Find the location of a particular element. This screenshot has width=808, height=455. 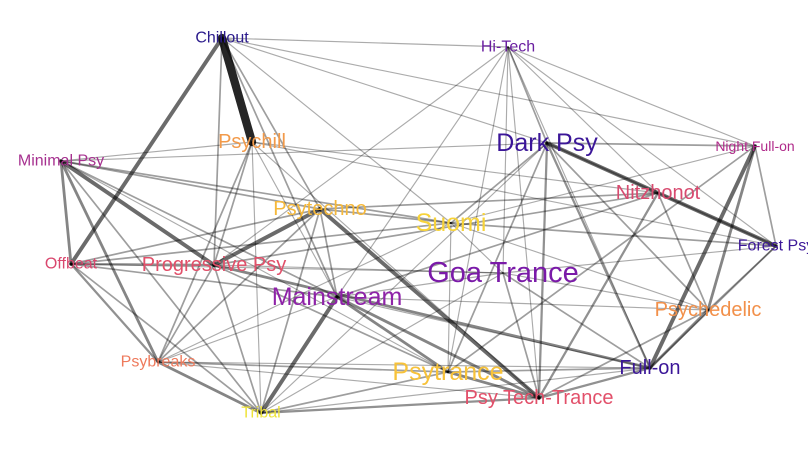

edge-fullon-goatrance is located at coordinates (576, 320).